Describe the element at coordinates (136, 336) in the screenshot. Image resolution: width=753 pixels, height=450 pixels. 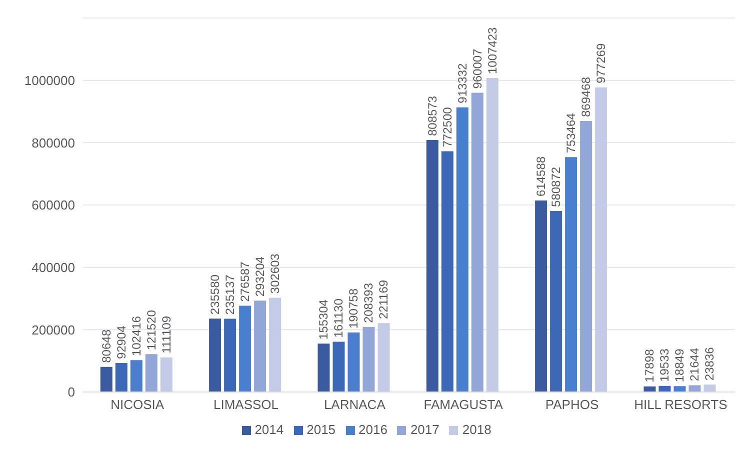
I see `data-label: 102416` at that location.